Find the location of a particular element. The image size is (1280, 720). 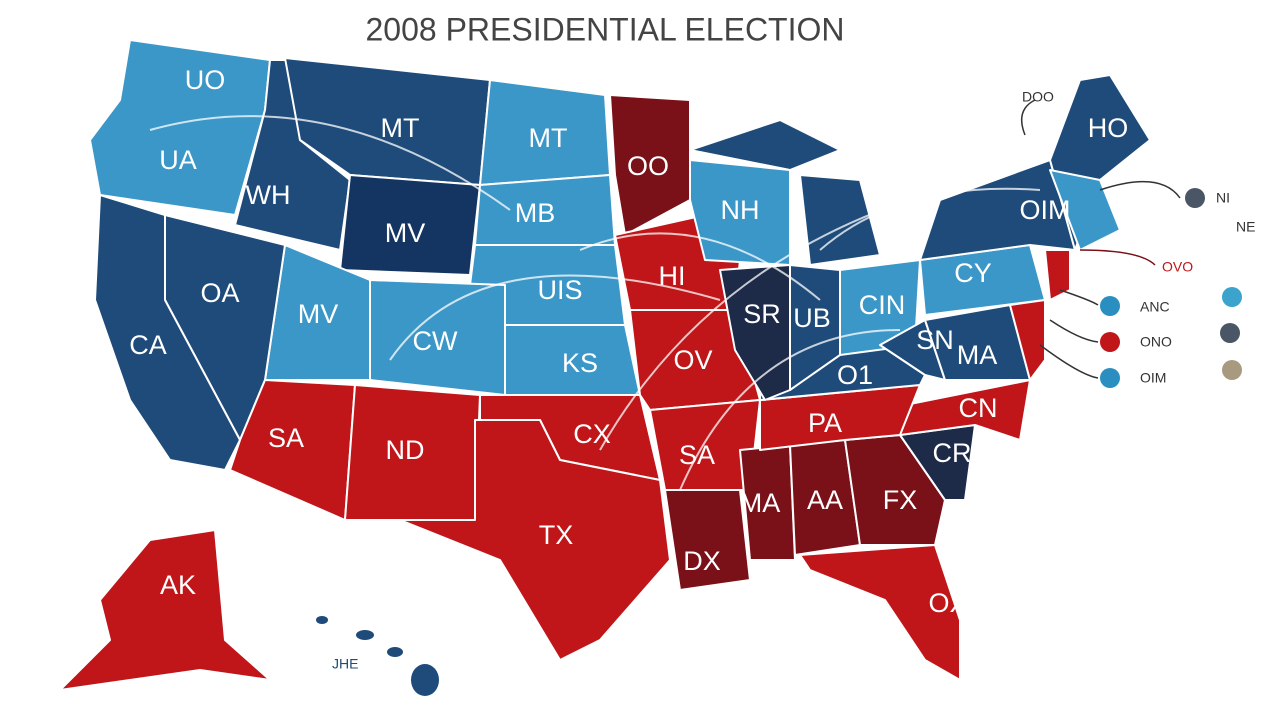

state-label: O1 is located at coordinates (855, 375).